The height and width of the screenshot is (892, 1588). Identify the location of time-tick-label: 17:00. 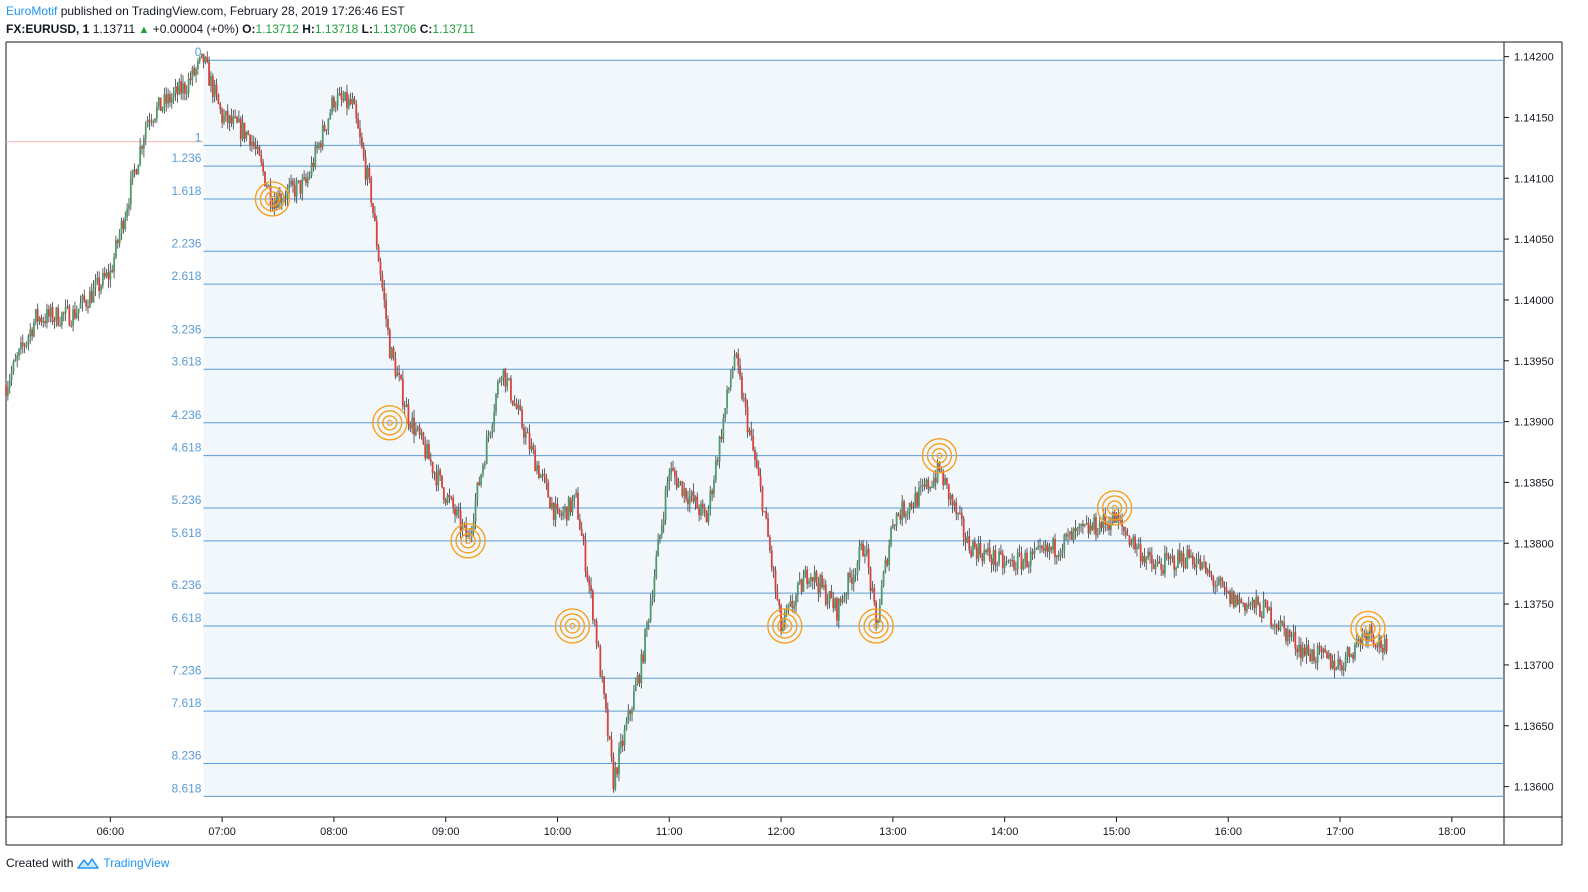
(1340, 832).